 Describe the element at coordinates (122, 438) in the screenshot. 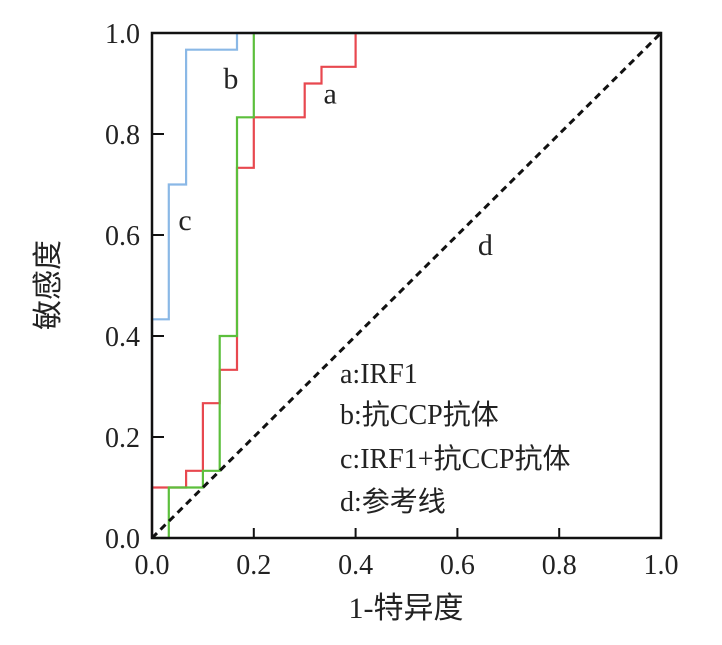

I see `y-tick-label: 0.2` at that location.